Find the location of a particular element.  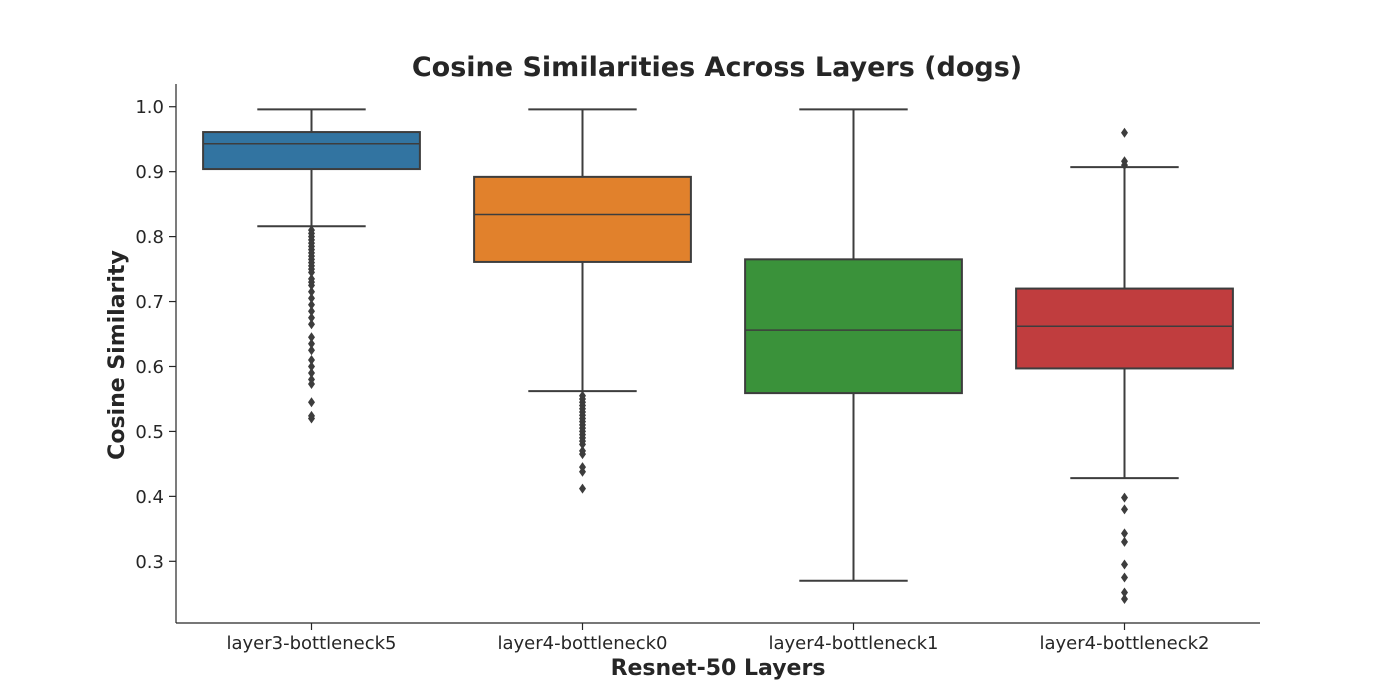

x-tick-label: layer4-bottleneck1 is located at coordinates (854, 643).